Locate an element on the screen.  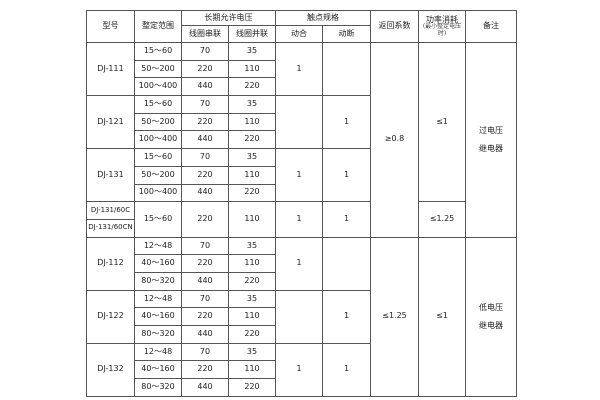
power-cell: ≤1.25 is located at coordinates (442, 219).